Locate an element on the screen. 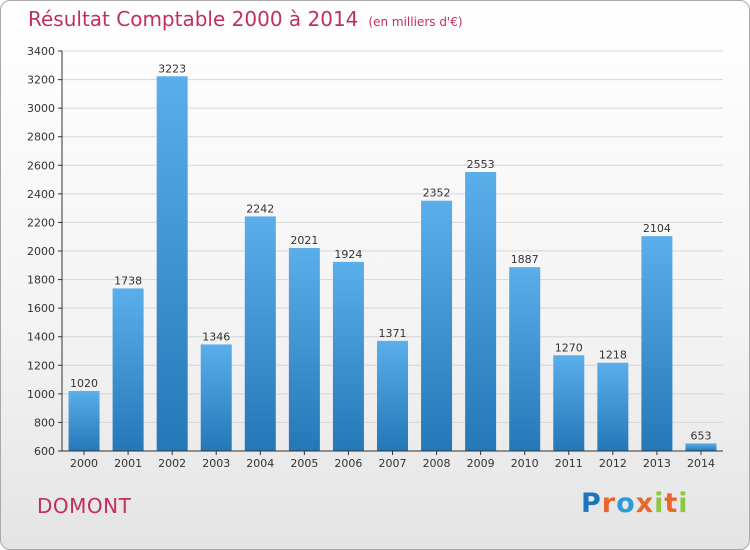 The height and width of the screenshot is (550, 750). x-tick-label: 2014 is located at coordinates (701, 463).